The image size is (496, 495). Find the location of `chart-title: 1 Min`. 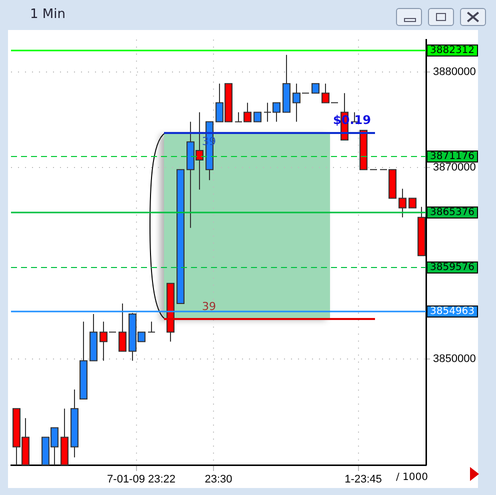

chart-title: 1 Min is located at coordinates (48, 14).